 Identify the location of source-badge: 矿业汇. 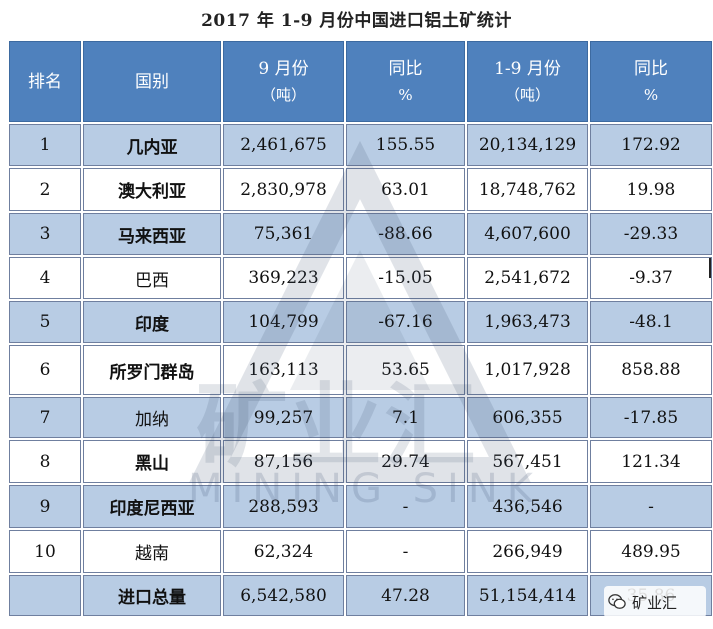
(655, 602).